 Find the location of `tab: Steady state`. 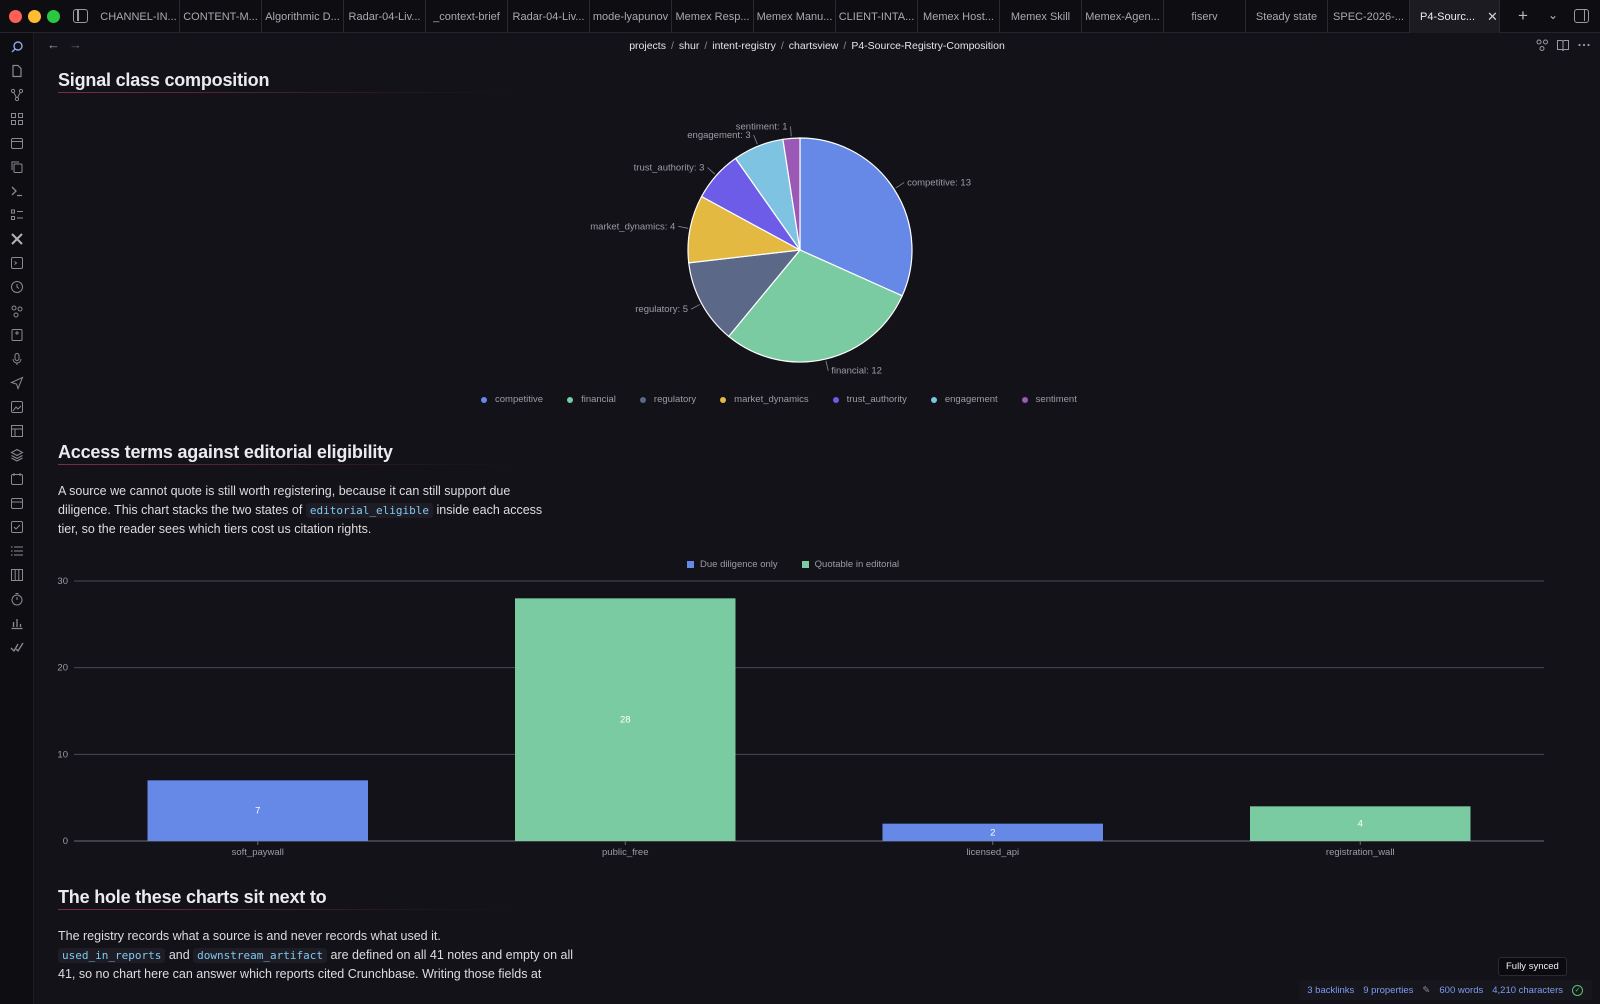

tab: Steady state is located at coordinates (1287, 16).